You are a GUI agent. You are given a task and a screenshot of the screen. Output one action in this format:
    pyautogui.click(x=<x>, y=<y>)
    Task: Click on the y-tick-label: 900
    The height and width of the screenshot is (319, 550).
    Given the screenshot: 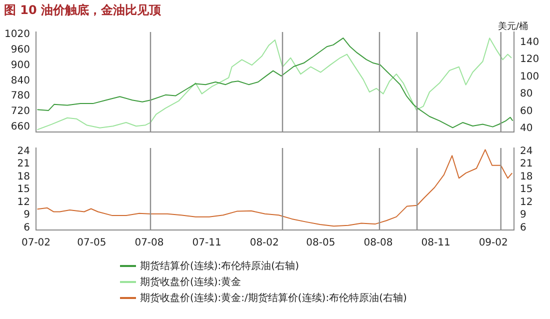 What is the action you would take?
    pyautogui.click(x=20, y=65)
    